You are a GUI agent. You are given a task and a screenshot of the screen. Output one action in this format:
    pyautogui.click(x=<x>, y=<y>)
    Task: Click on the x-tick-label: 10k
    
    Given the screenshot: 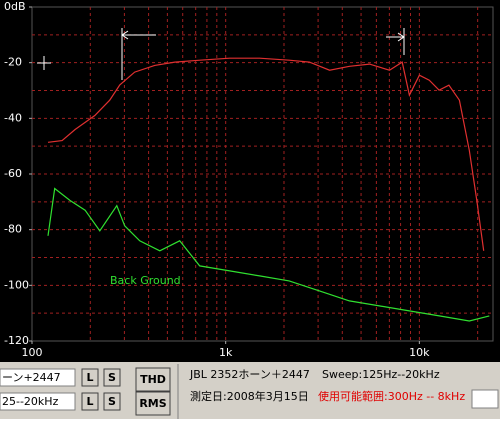 What is the action you would take?
    pyautogui.click(x=419, y=352)
    